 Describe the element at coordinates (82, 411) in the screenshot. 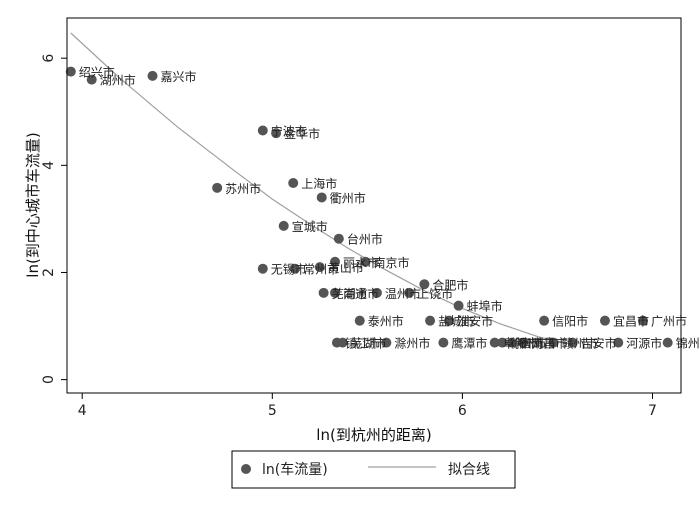

I see `x-tick-label: 4` at that location.